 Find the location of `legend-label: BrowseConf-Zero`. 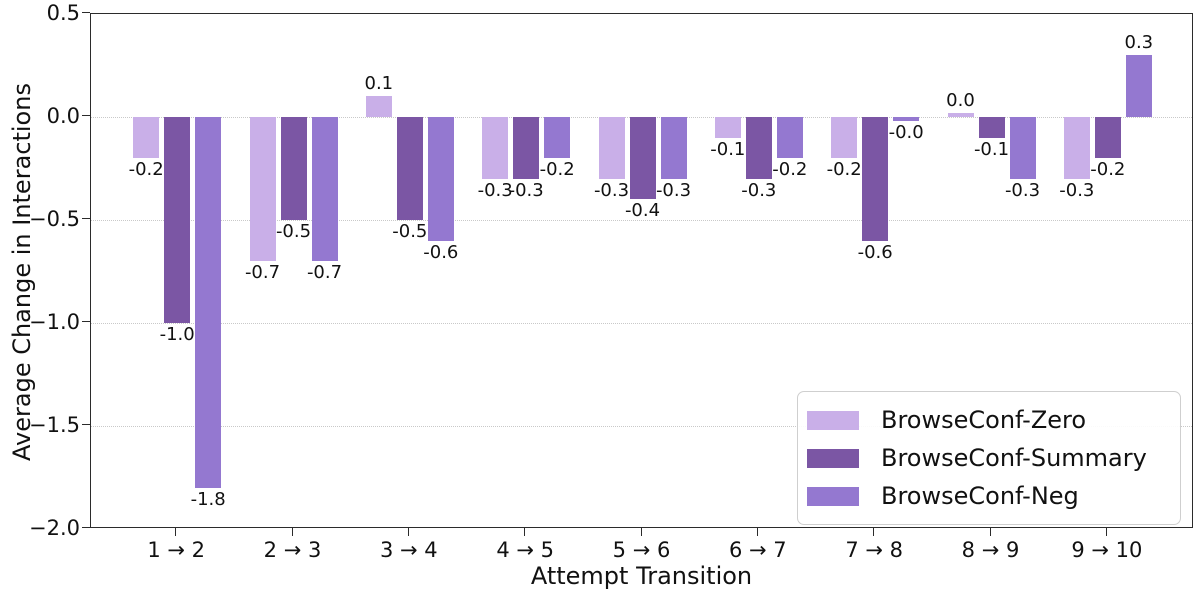

legend-label: BrowseConf-Zero is located at coordinates (984, 420).